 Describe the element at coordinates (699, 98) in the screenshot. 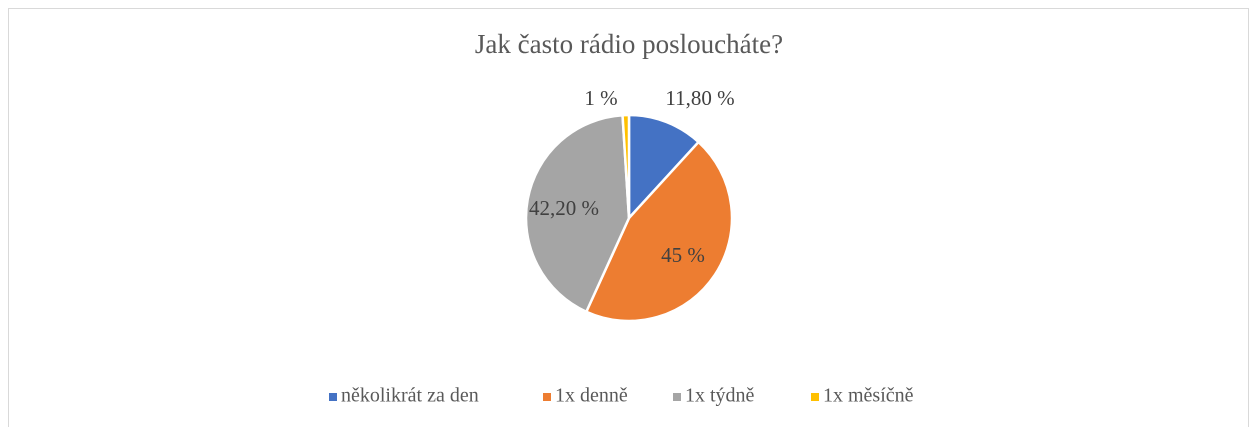

I see `data-label: 11,80 %` at that location.